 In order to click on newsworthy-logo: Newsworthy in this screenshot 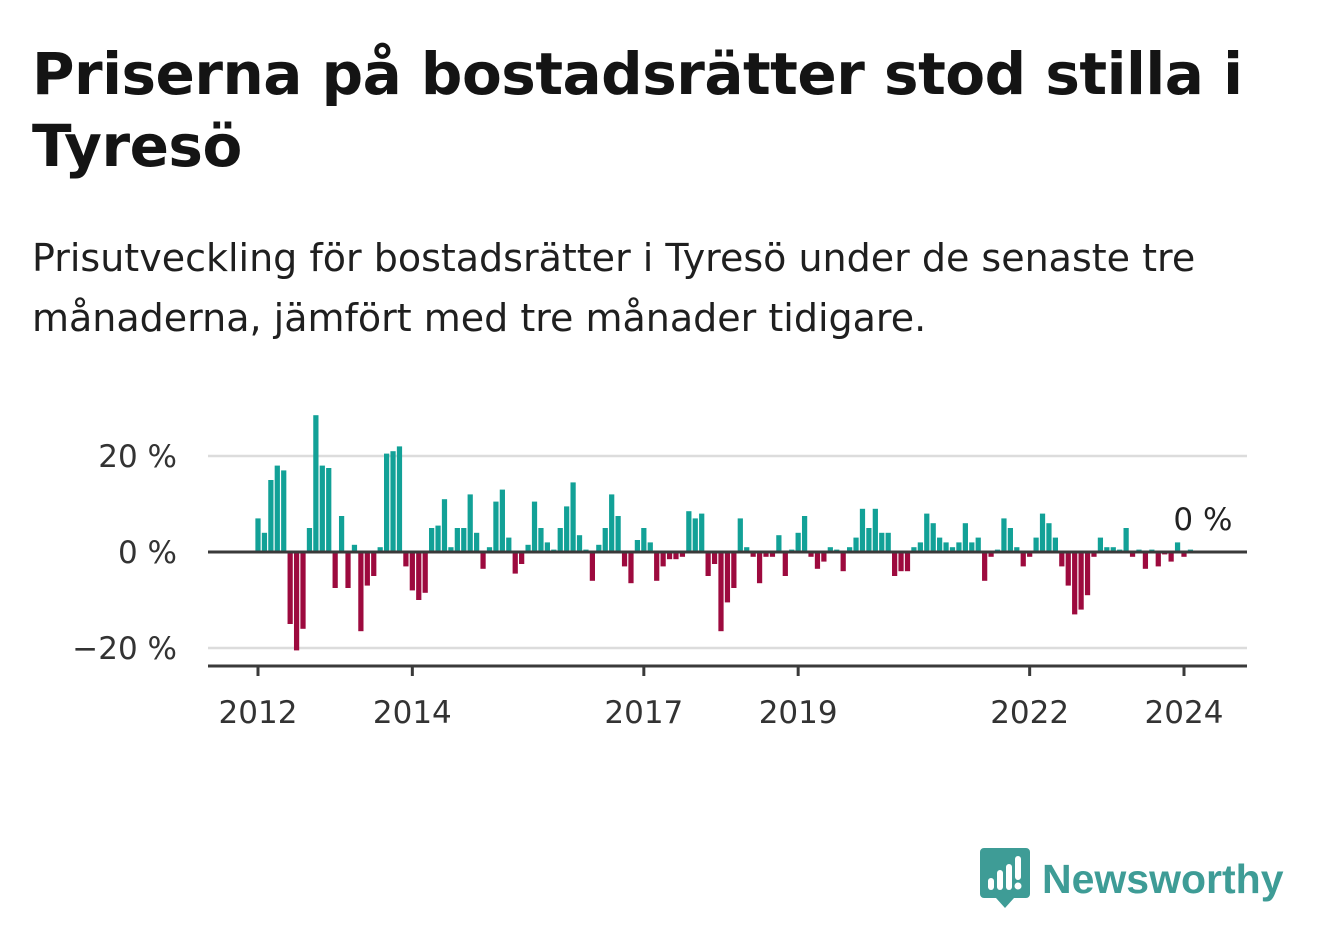, I will do `click(1132, 879)`.